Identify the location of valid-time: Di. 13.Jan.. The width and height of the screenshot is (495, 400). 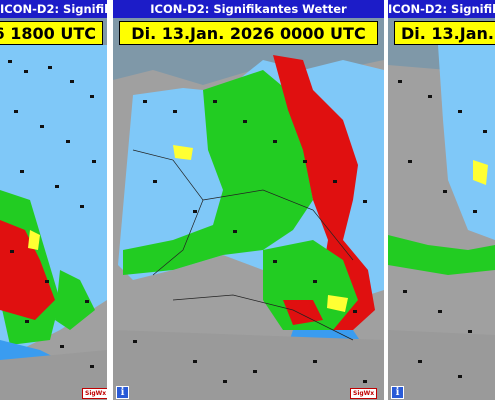
(447, 33).